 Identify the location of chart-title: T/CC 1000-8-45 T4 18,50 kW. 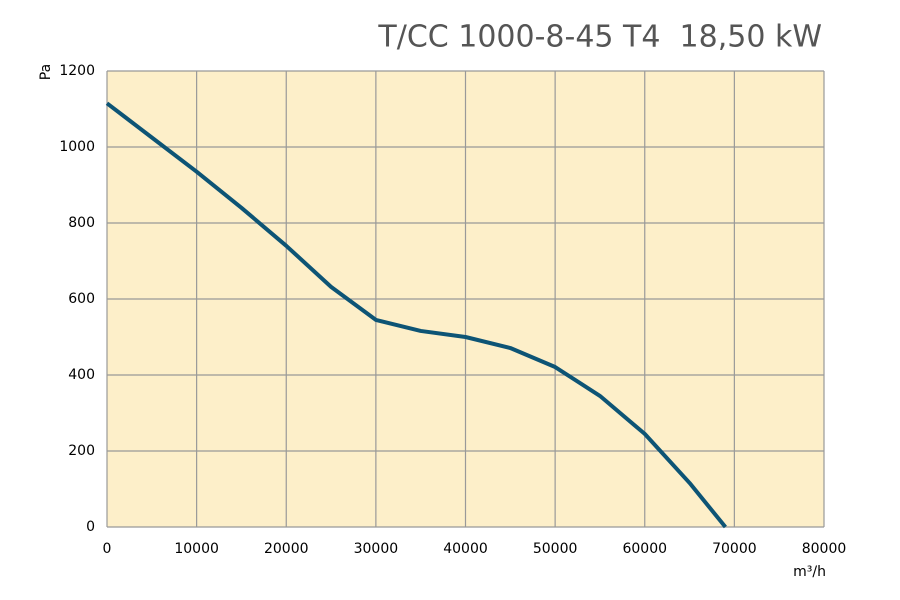
(599, 37).